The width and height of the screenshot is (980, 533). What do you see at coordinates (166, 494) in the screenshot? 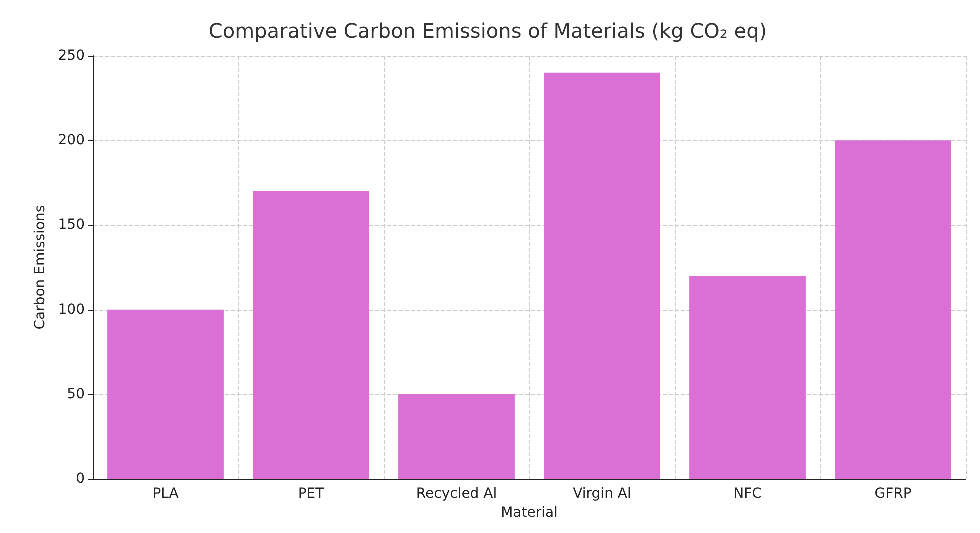
I see `x-tick-label: PLA` at bounding box center [166, 494].